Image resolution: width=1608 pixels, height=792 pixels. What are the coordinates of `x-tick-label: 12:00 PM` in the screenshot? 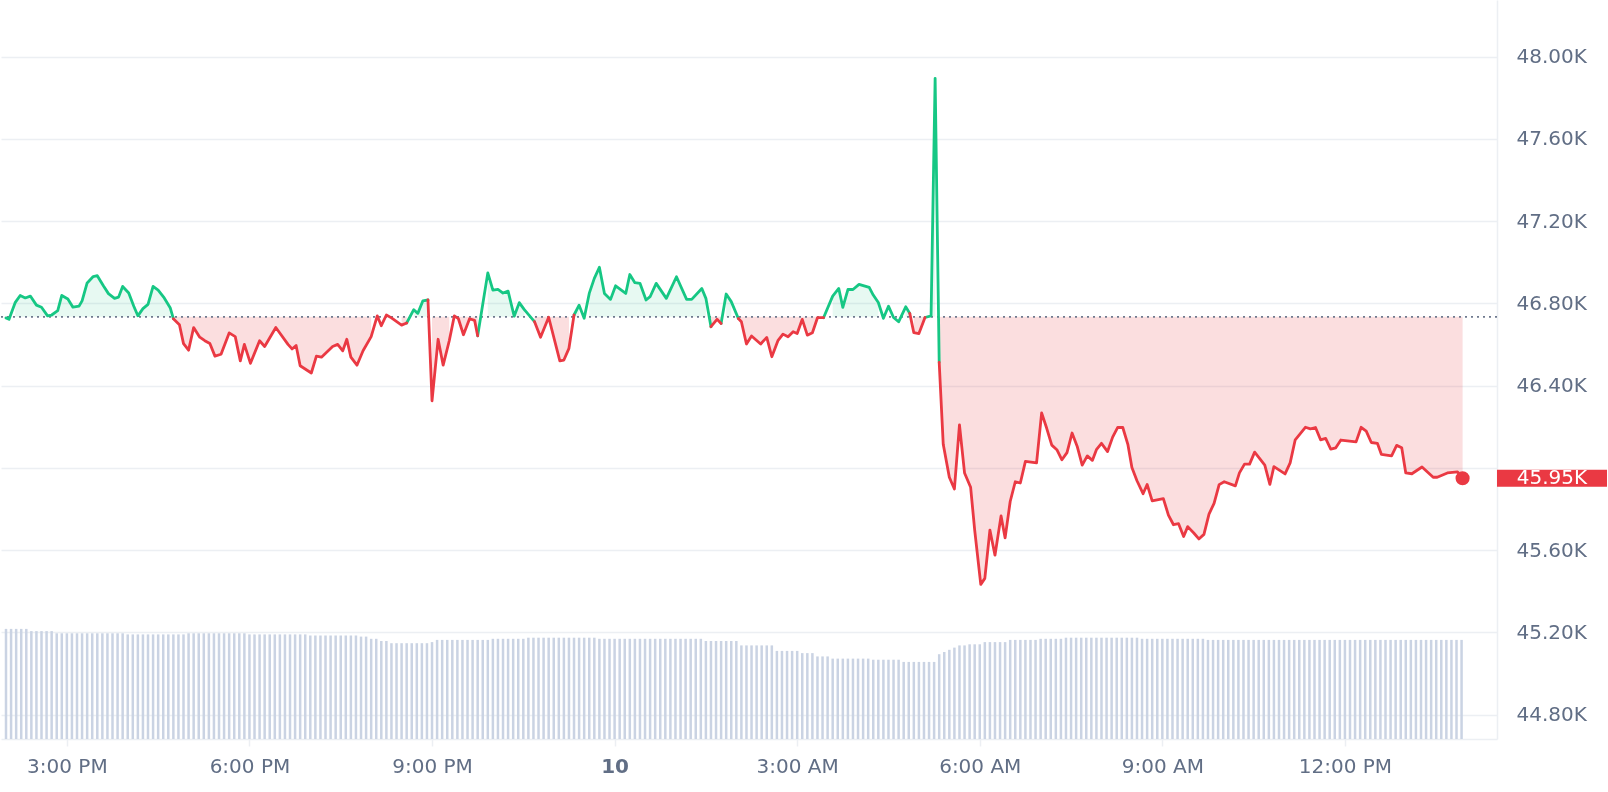 It's located at (1345, 765).